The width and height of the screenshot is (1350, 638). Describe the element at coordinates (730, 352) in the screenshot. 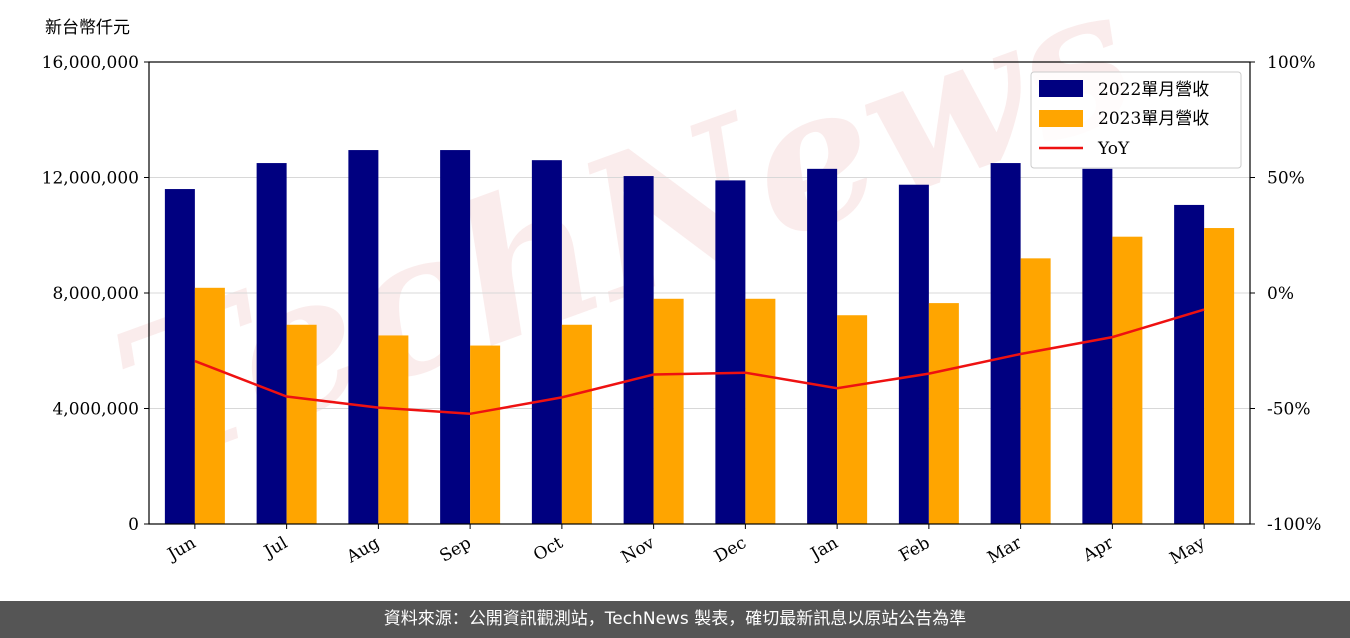

I see `bar-2022-dec` at that location.